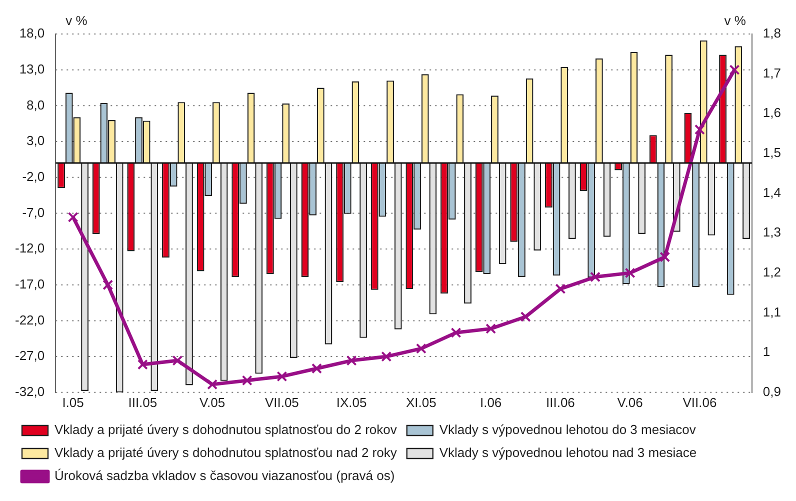 This screenshot has width=796, height=501. I want to click on legend-label: Vklady s výpovednou lehotou nad 3 mesiace, so click(568, 452).